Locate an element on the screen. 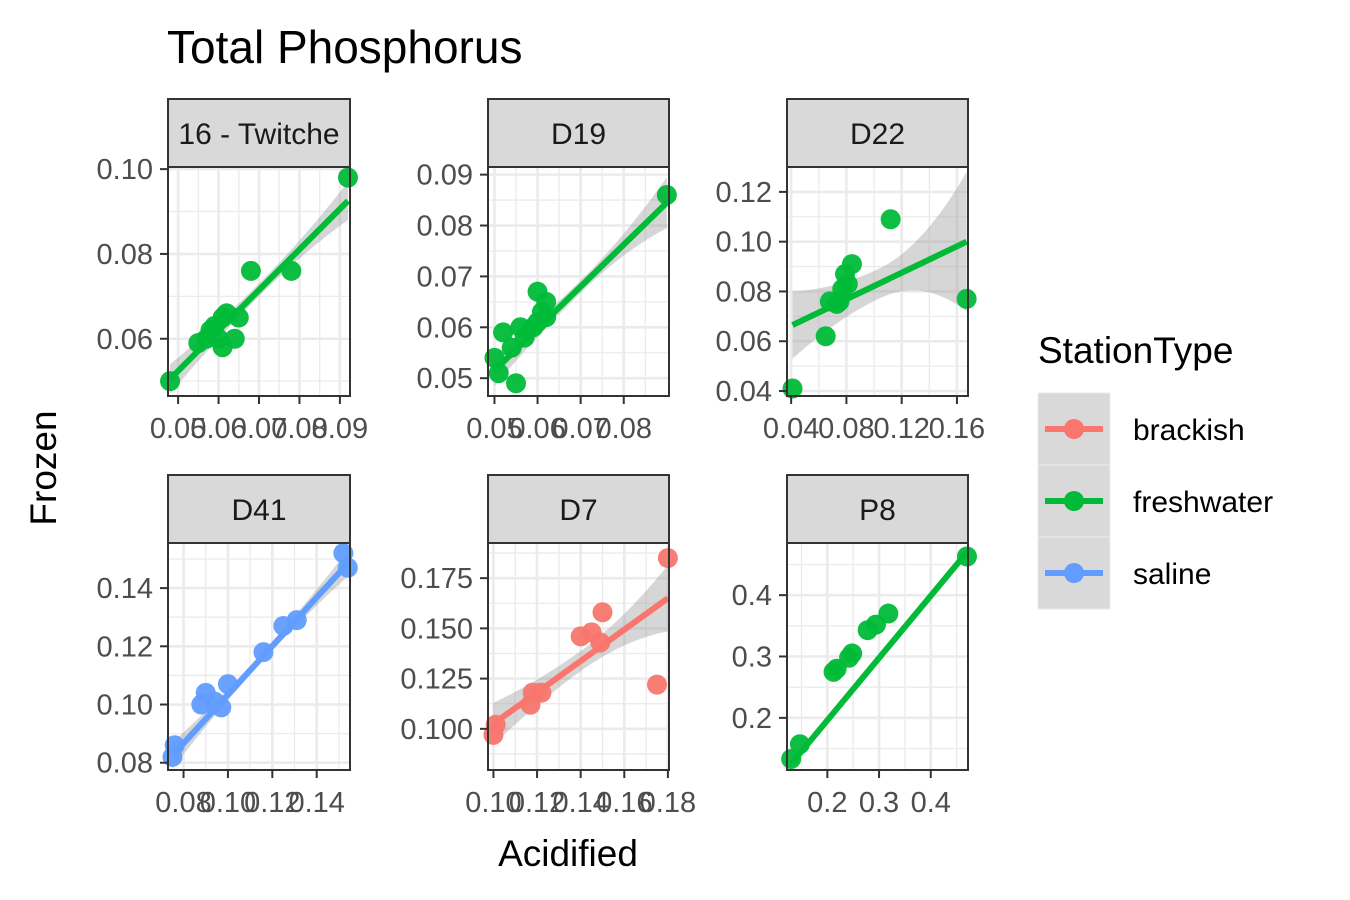 Image resolution: width=1350 pixels, height=900 pixels. y-tick-label: 0.05 is located at coordinates (445, 379).